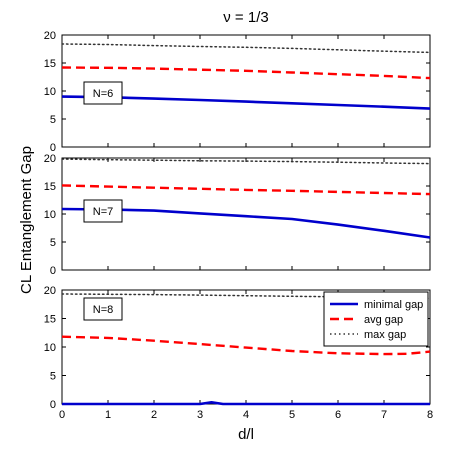 This screenshot has height=453, width=474. I want to click on x-tick-label: 8, so click(430, 415).